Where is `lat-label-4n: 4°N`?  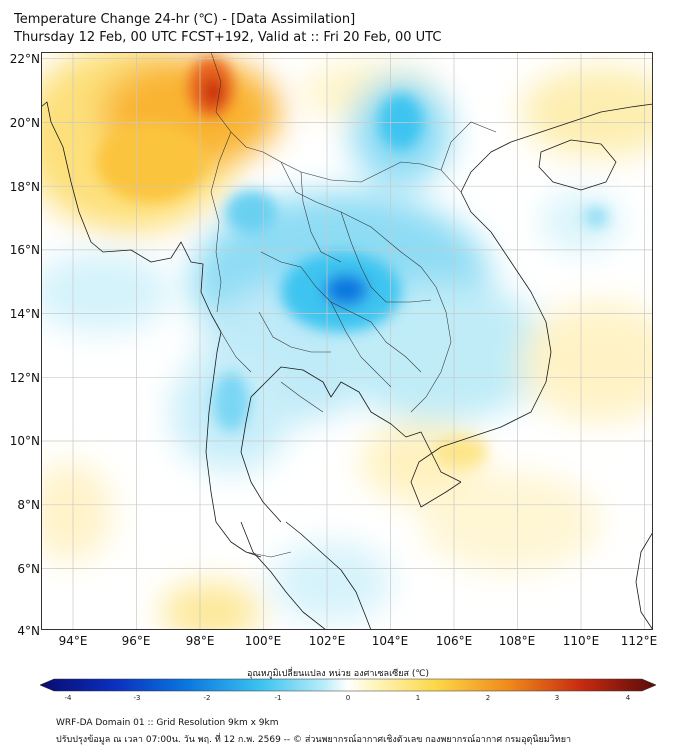
lat-label-4n: 4°N is located at coordinates (28, 631).